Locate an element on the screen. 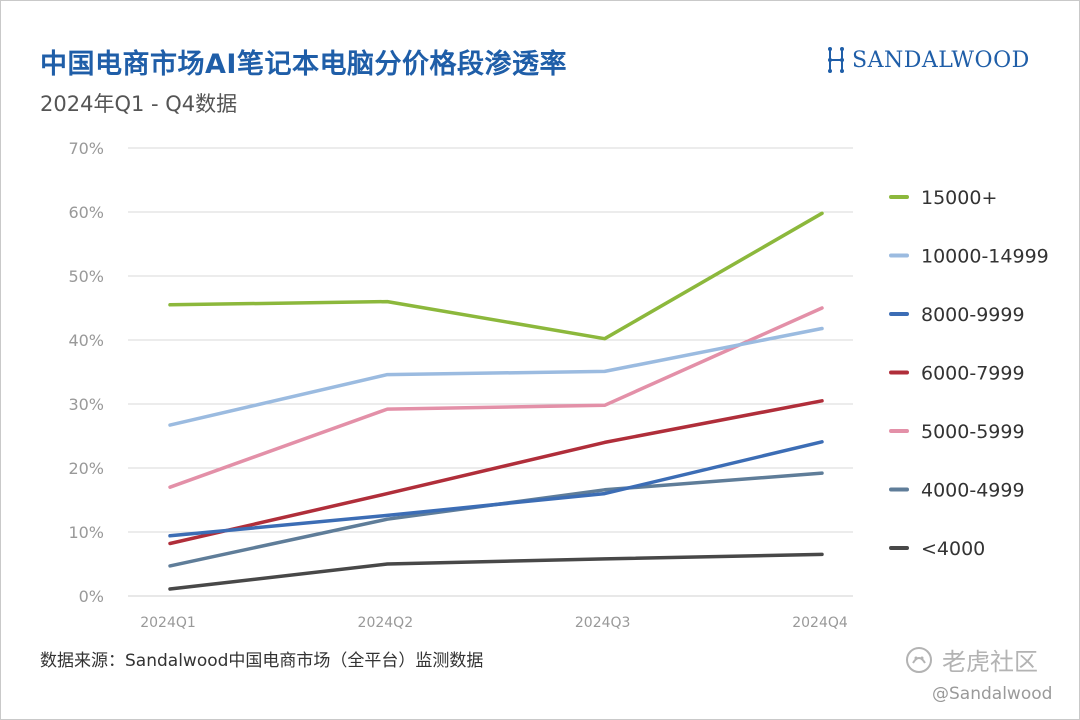  y-tick-label: 60% is located at coordinates (86, 212).